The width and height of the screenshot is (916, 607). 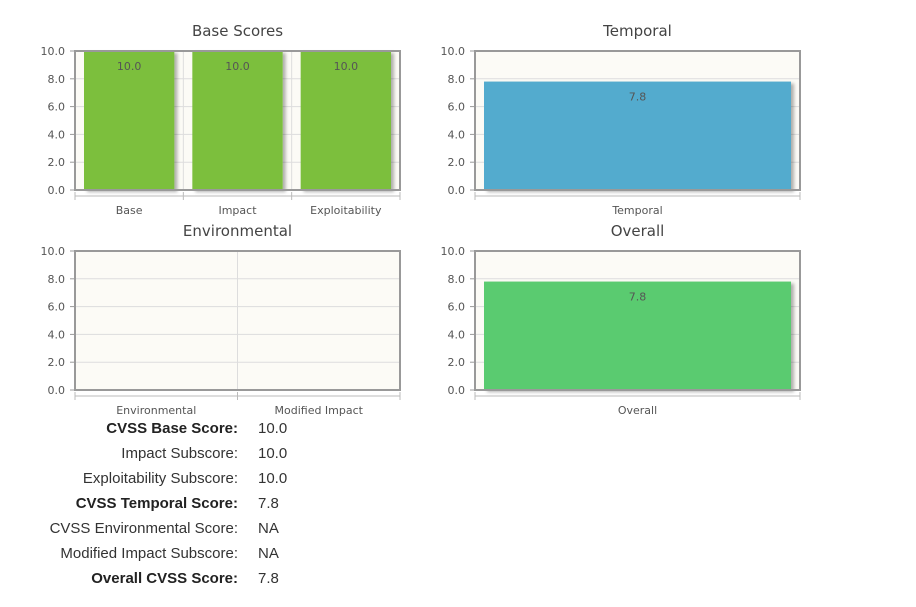 I want to click on chart-title: Overall, so click(x=638, y=231).